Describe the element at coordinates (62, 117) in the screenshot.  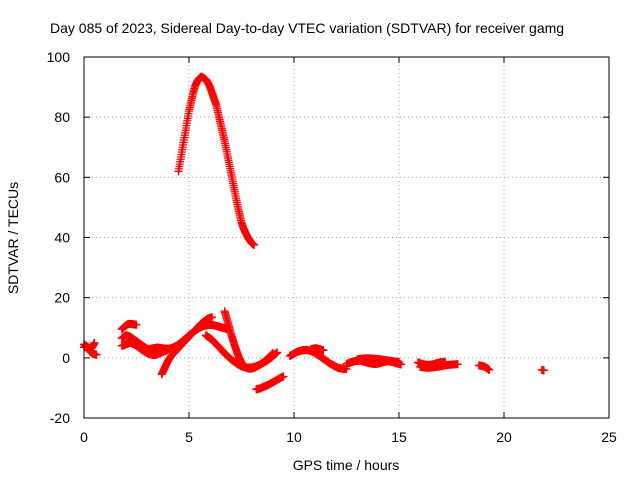
I see `y-tick-label: 80` at that location.